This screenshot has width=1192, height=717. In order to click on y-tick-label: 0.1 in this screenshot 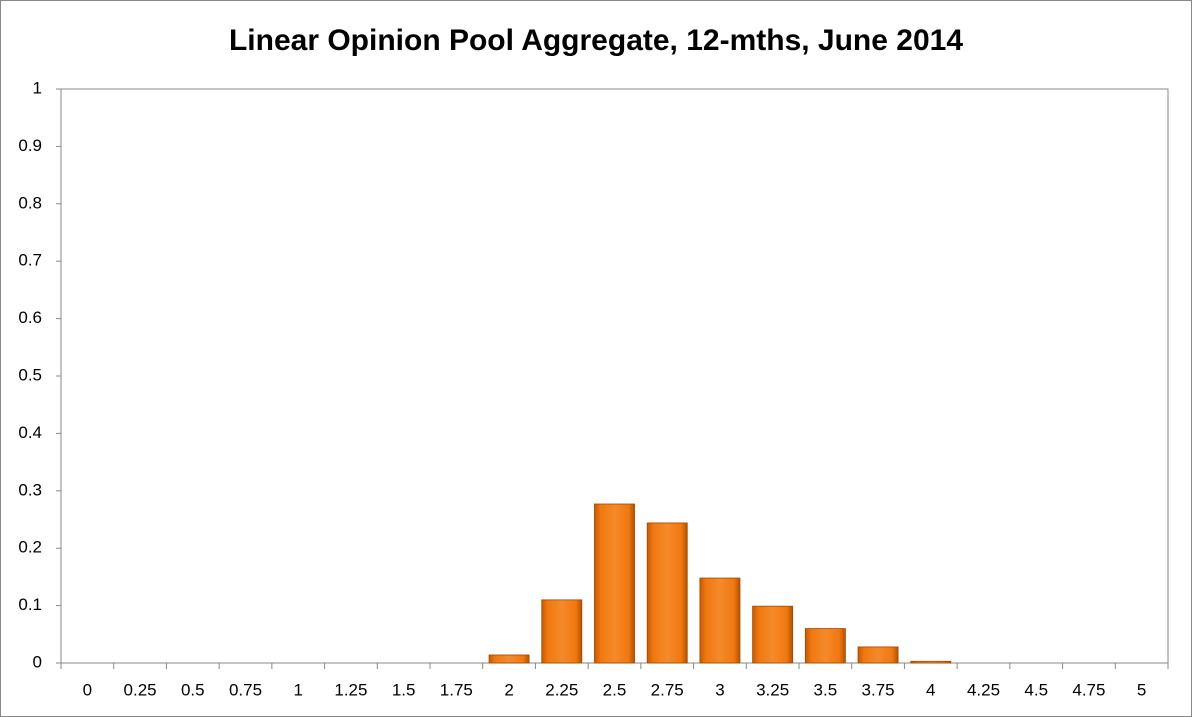, I will do `click(30, 604)`.